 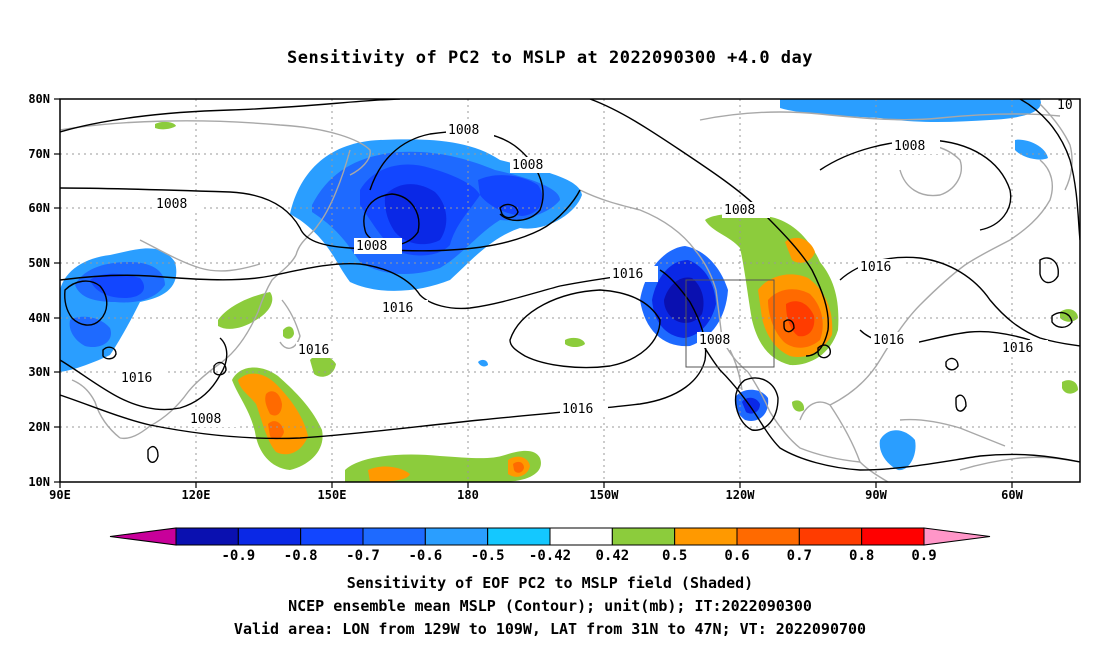 What do you see at coordinates (301, 556) in the screenshot?
I see `colorbar-label: -0.8` at bounding box center [301, 556].